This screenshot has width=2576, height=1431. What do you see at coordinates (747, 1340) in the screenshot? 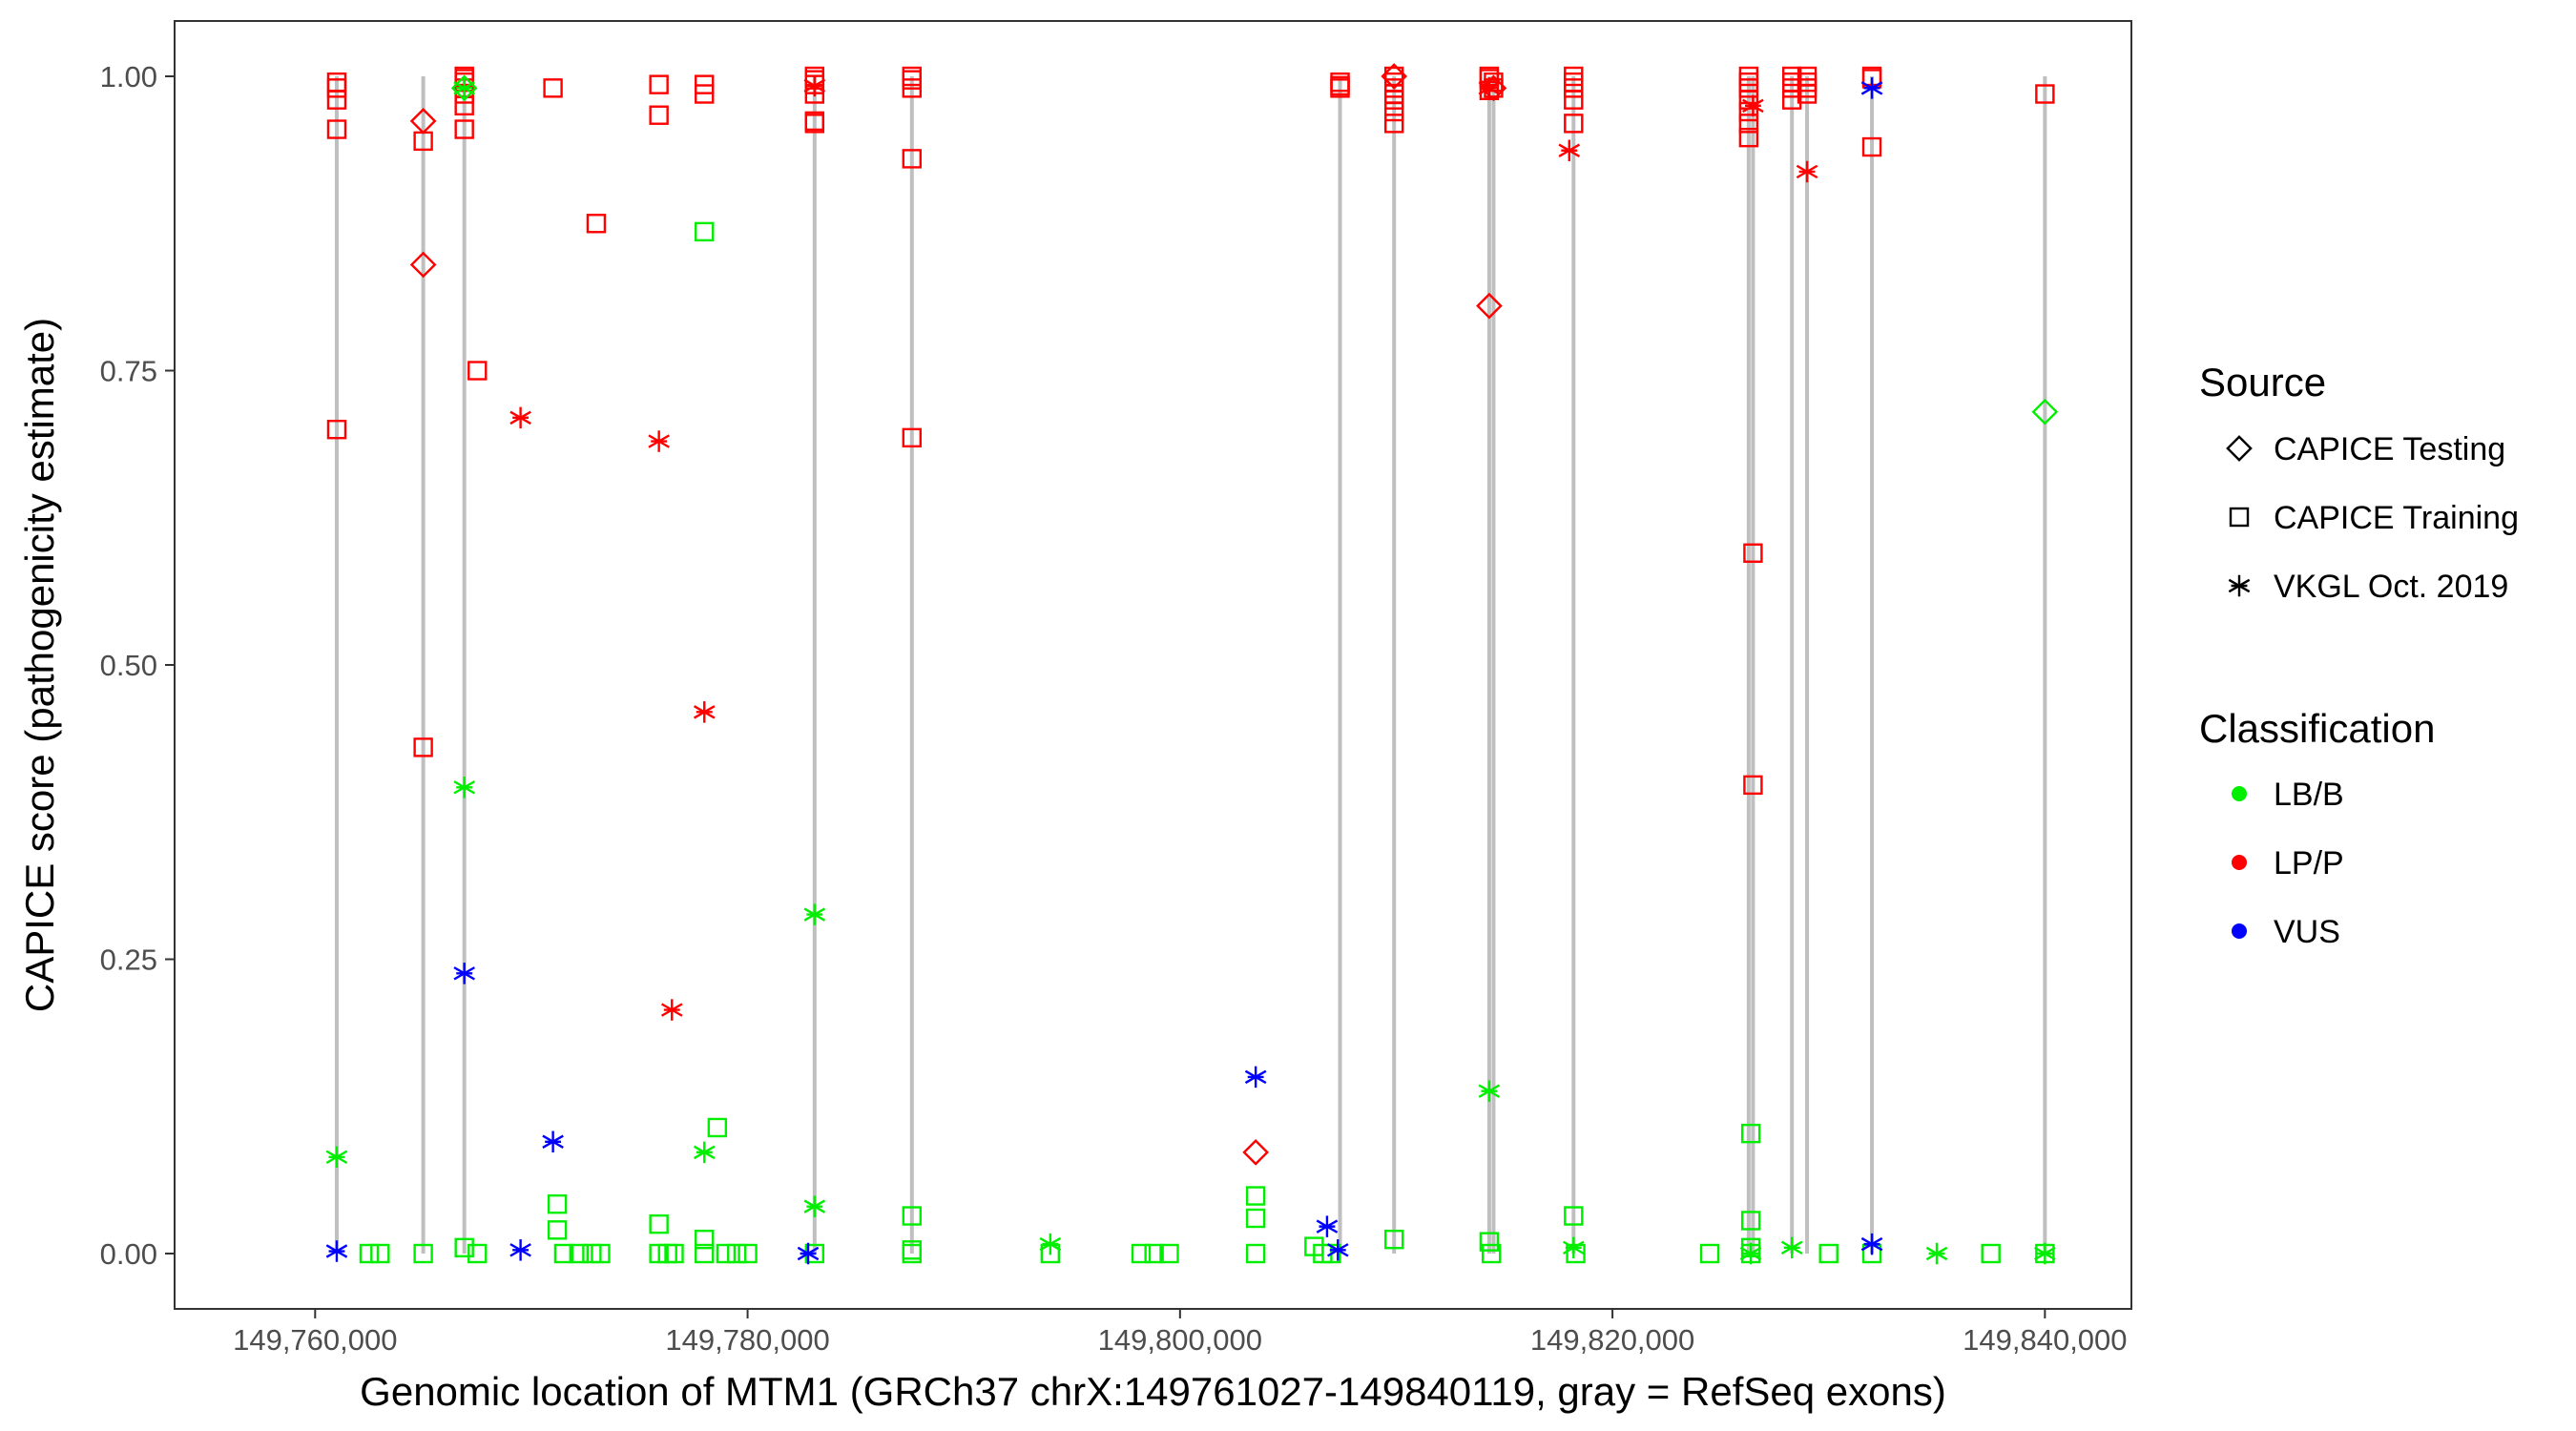
I see `x-tick-label: 149,780,000` at bounding box center [747, 1340].